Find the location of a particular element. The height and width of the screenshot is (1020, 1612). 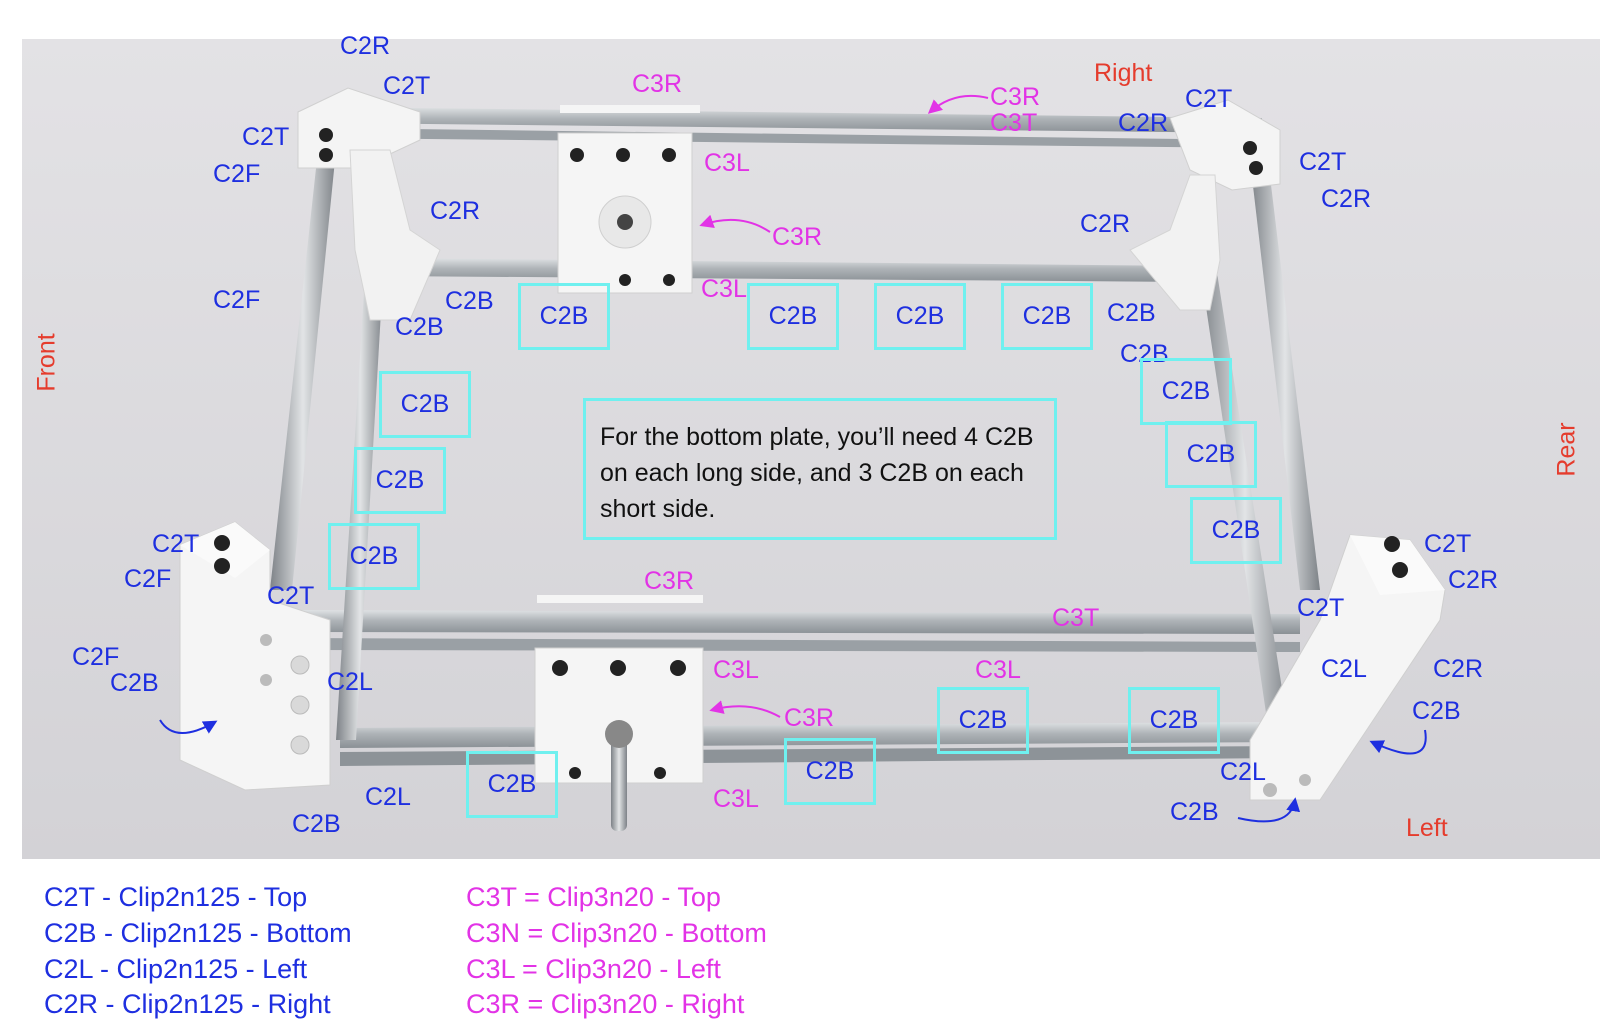

arrow-c2b-front-right is located at coordinates (1398, 742).